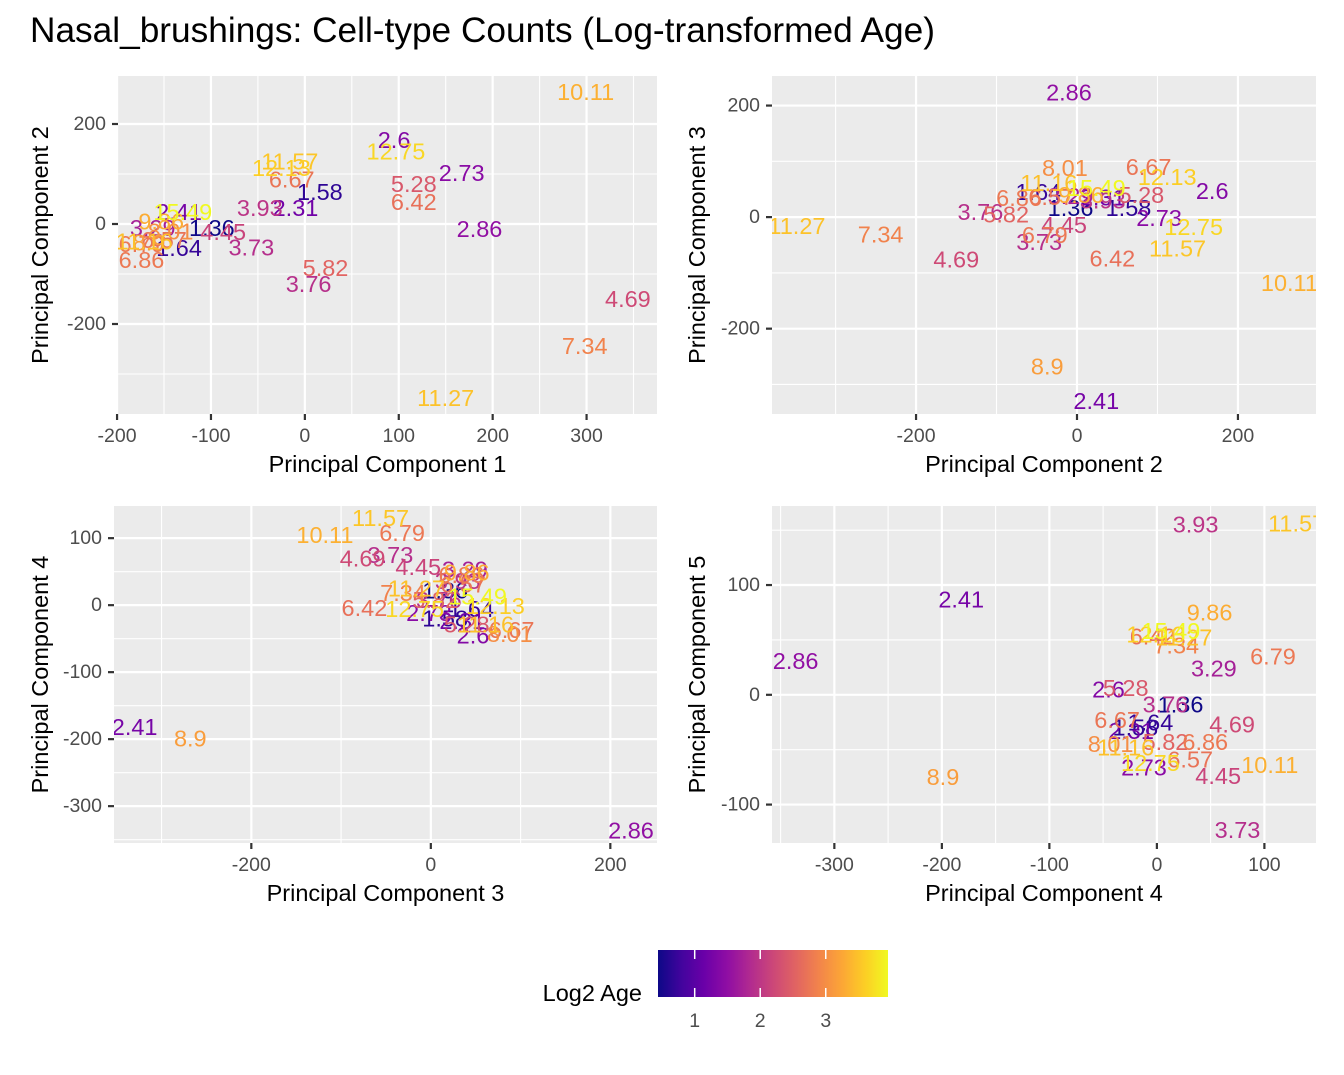 This screenshot has width=1344, height=1075. I want to click on x-tick-label: 0, so click(430, 865).